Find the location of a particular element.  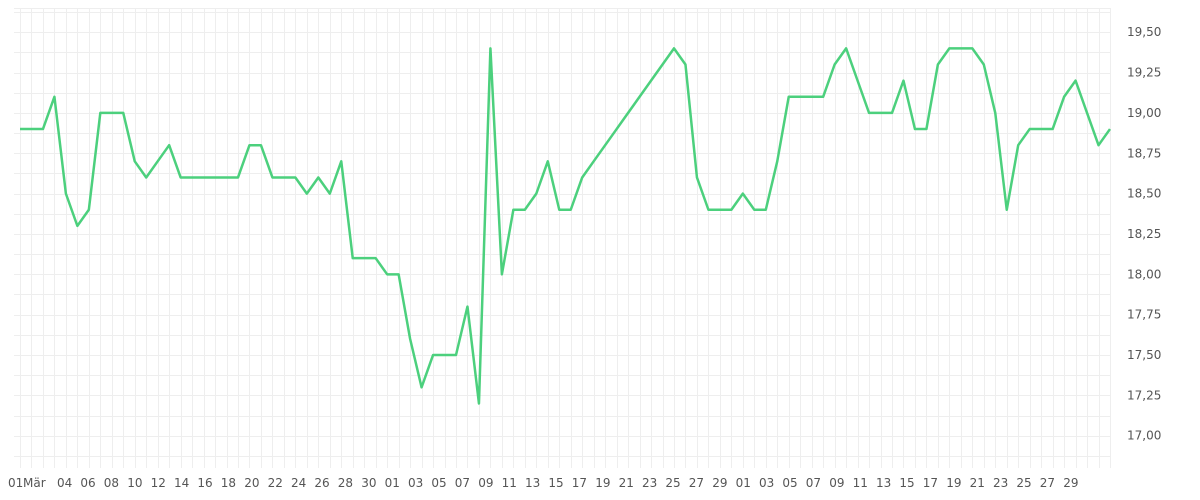

x-tick-label: 30 is located at coordinates (368, 483).